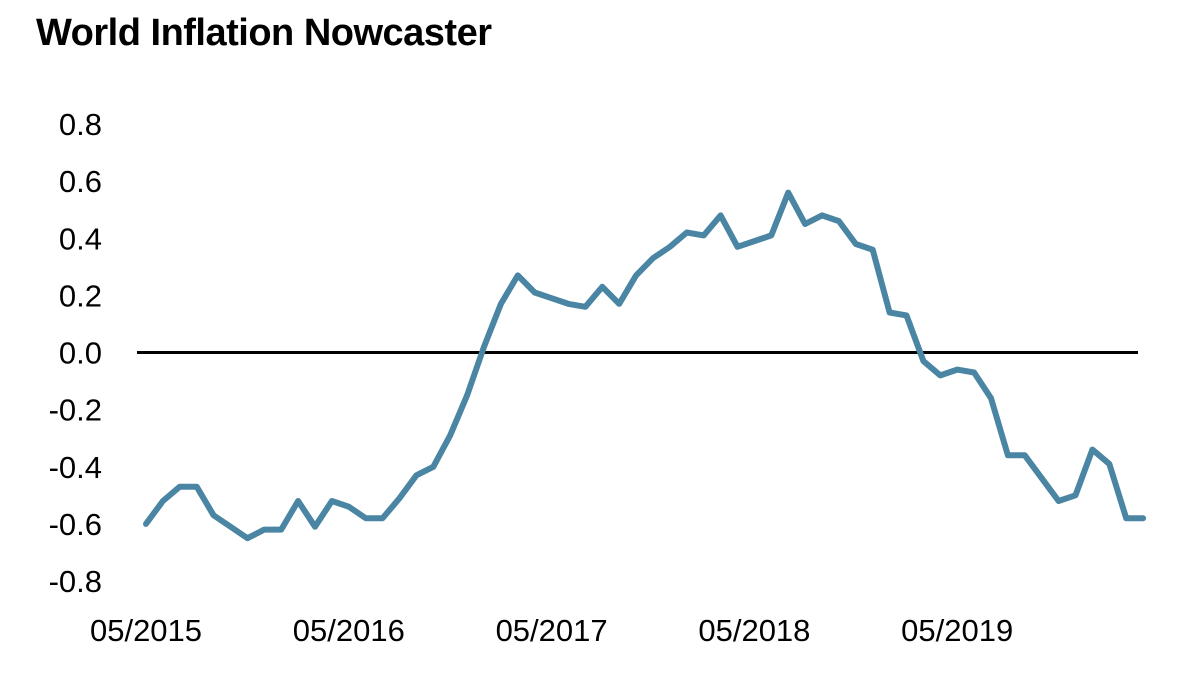  Describe the element at coordinates (146, 630) in the screenshot. I see `x-tick-label: 05/2015` at that location.